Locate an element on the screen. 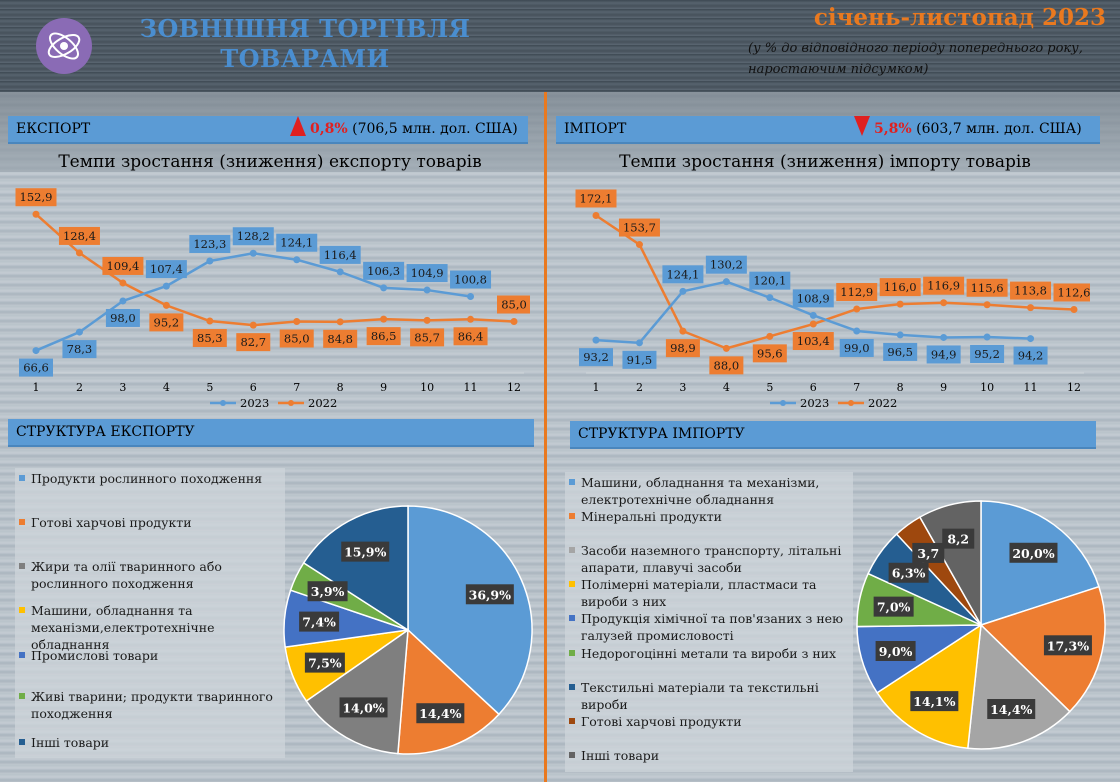 The height and width of the screenshot is (782, 1120). export-line-x-tick: 6 is located at coordinates (253, 387).